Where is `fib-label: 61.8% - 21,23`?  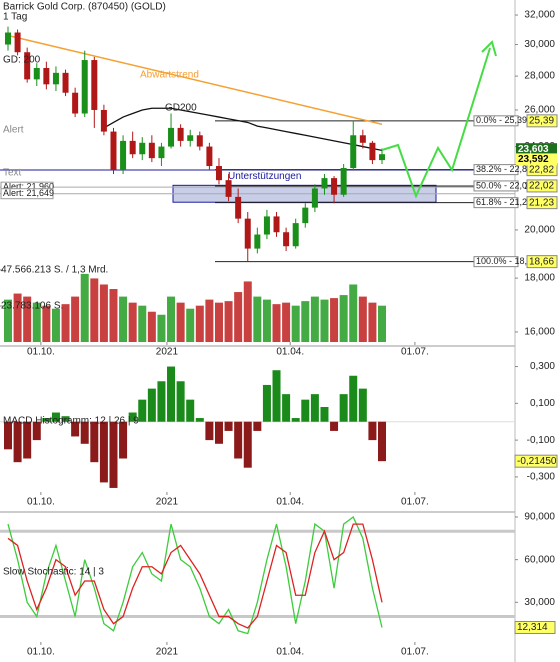
fib-label: 61.8% - 21,23 is located at coordinates (504, 202).